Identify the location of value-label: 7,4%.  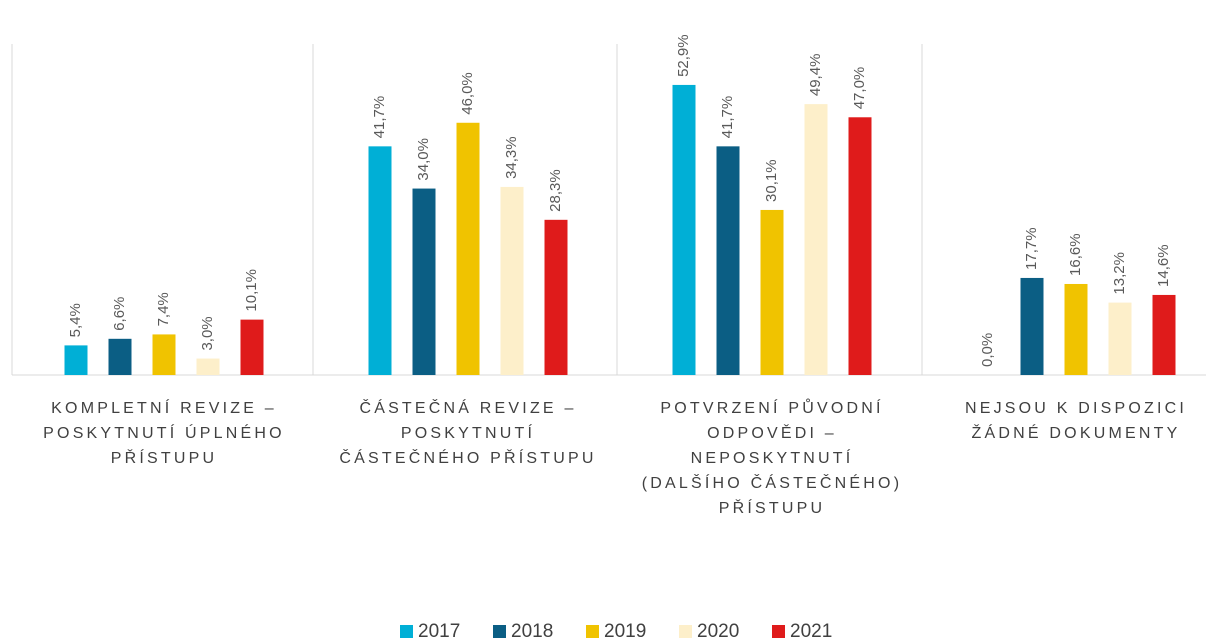
(163, 309).